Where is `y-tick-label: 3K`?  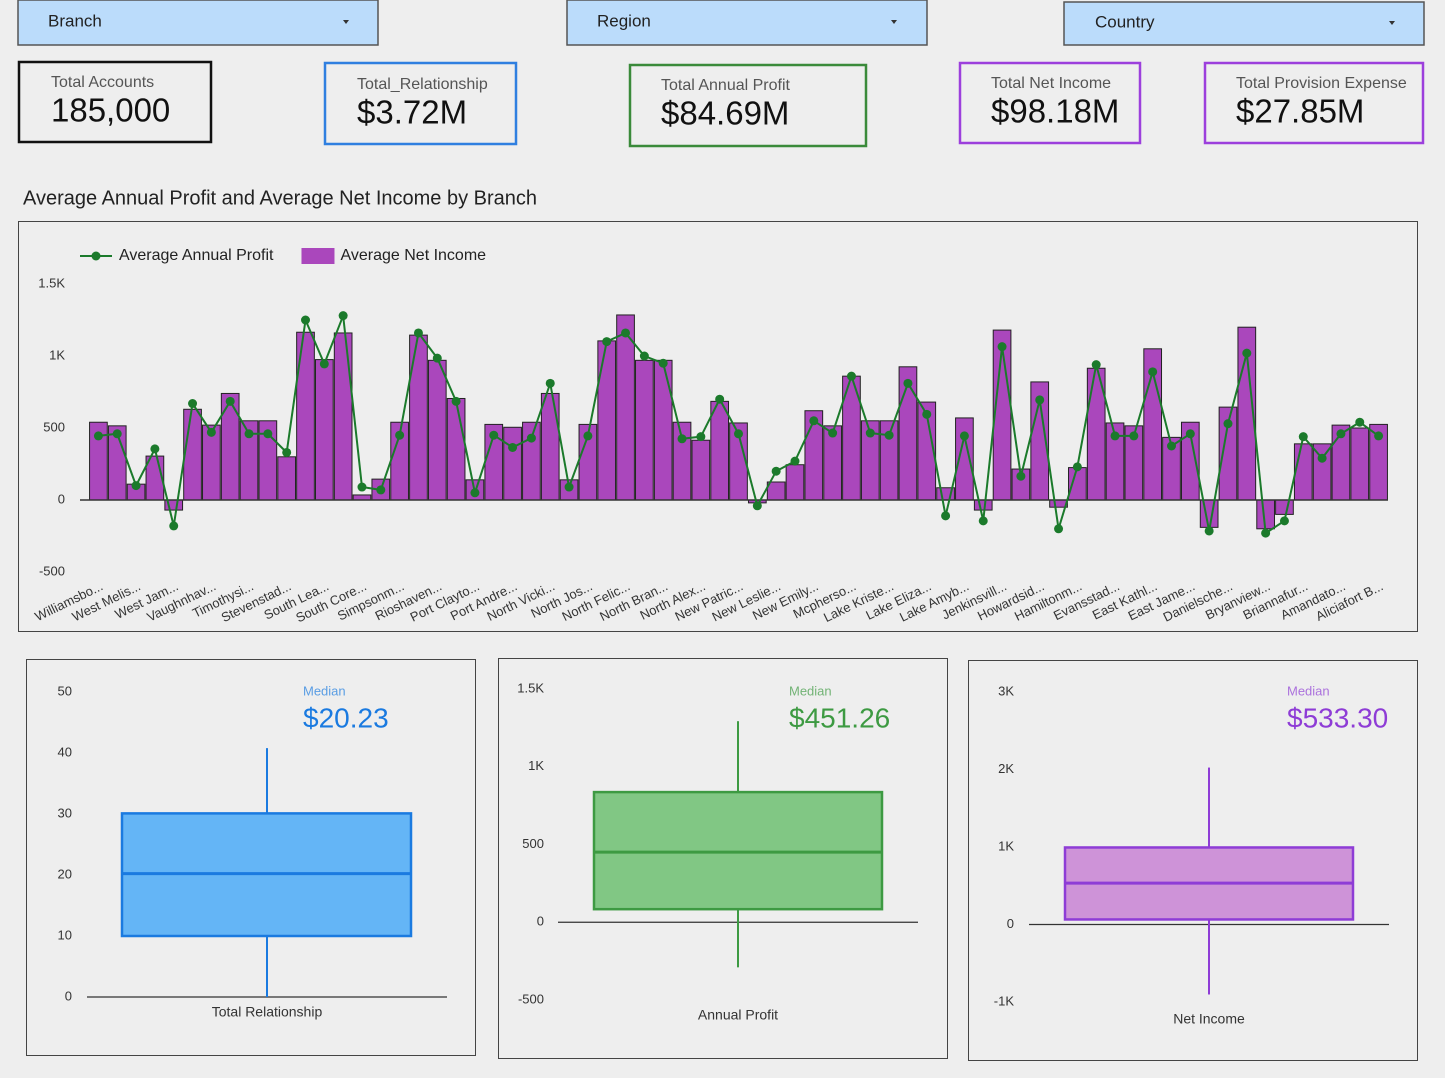 y-tick-label: 3K is located at coordinates (1006, 690).